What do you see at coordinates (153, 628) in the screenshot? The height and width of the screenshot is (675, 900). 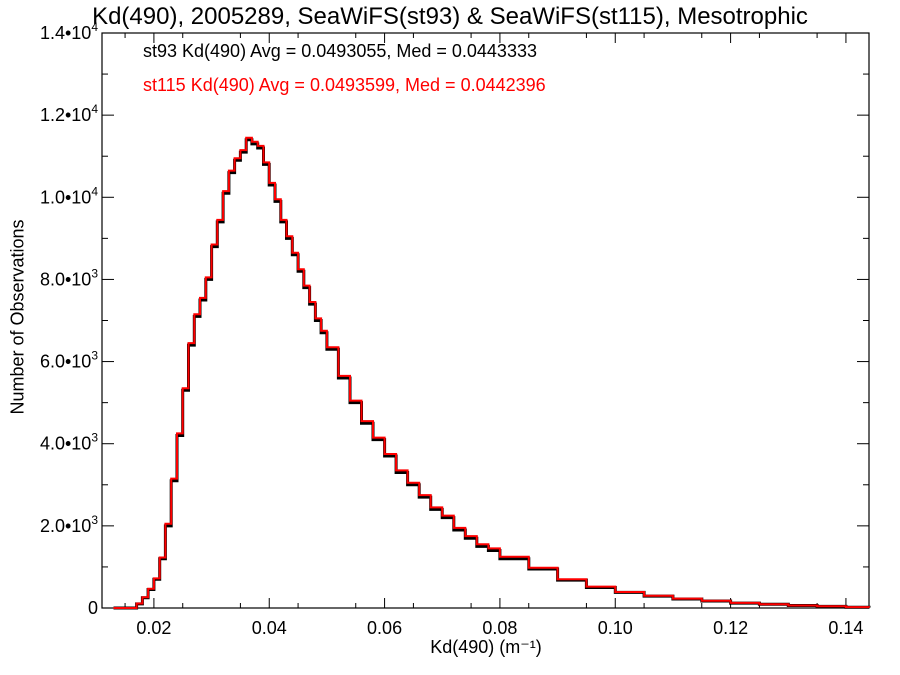 I see `x-tick-label: 0.02` at bounding box center [153, 628].